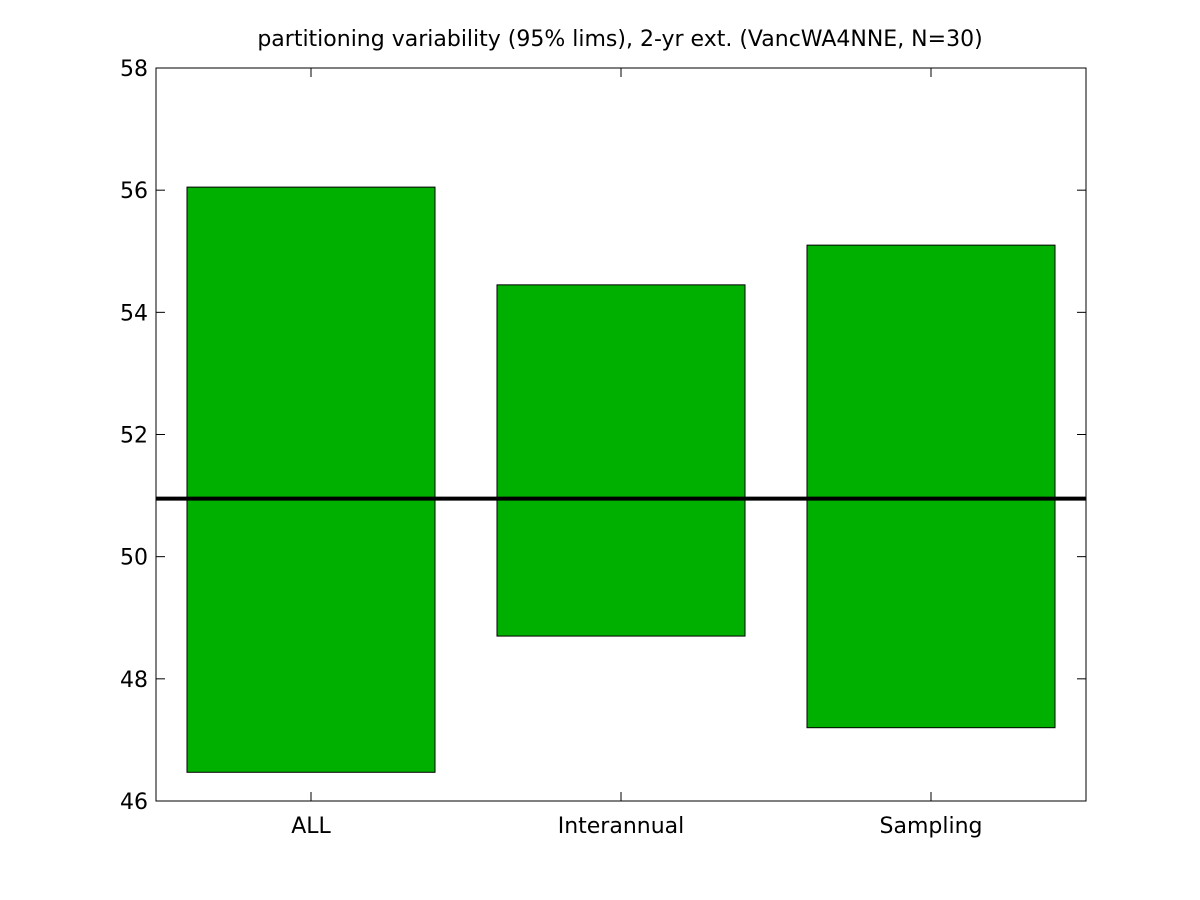  What do you see at coordinates (134, 191) in the screenshot?
I see `y-tick-label: 56` at bounding box center [134, 191].